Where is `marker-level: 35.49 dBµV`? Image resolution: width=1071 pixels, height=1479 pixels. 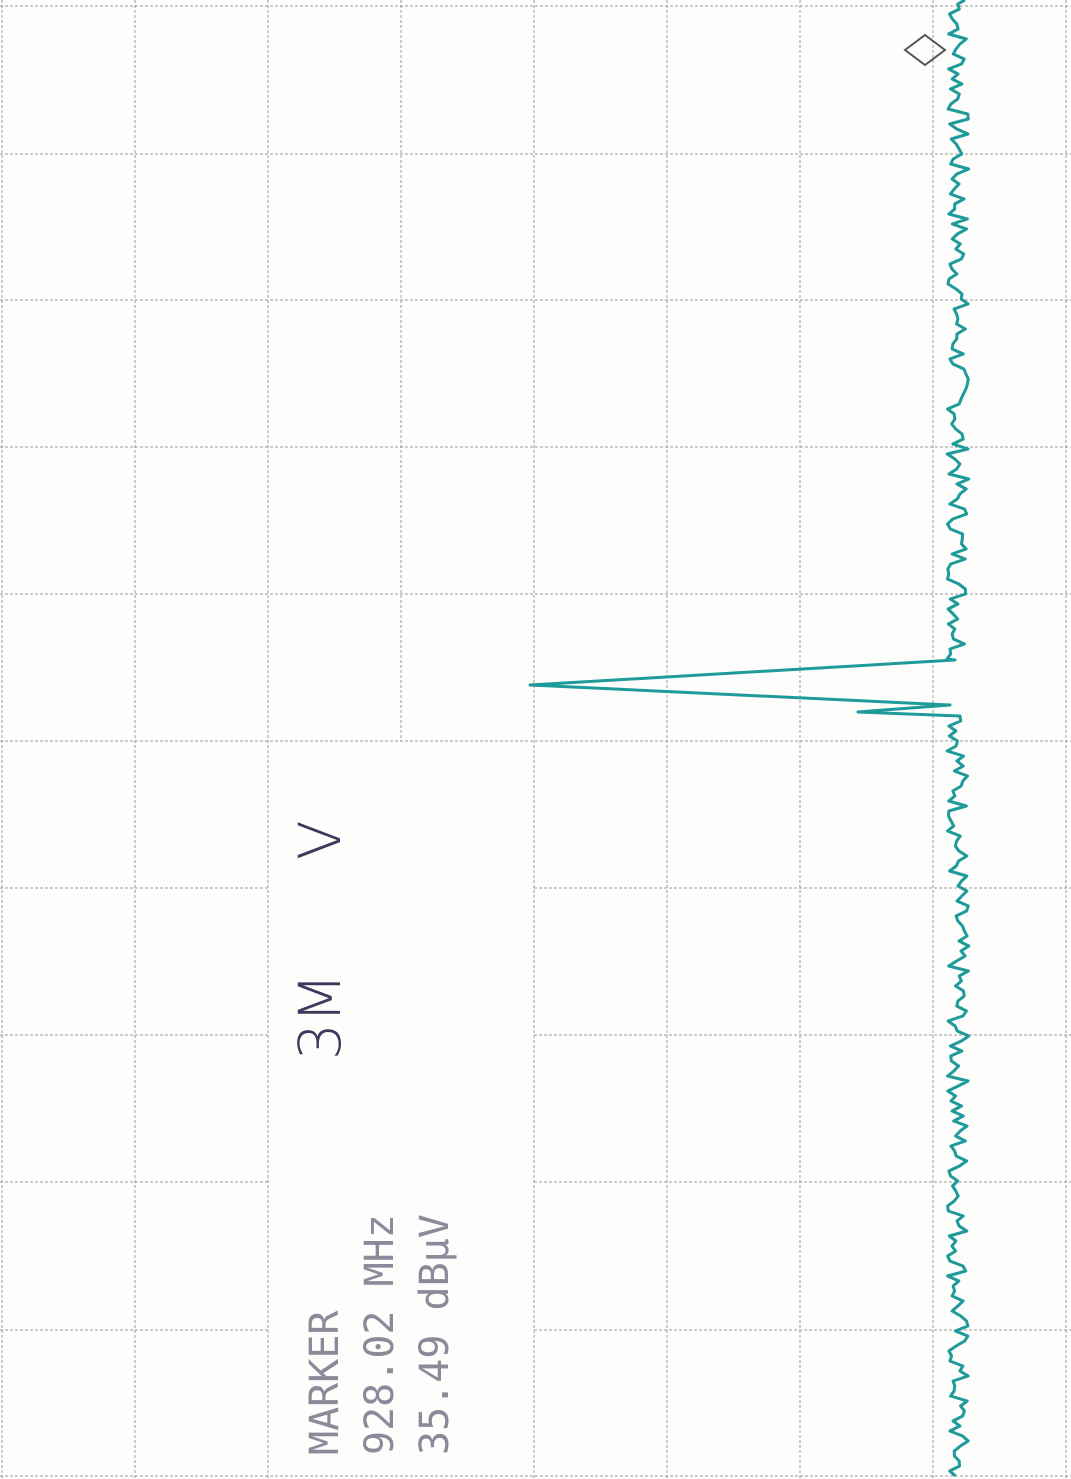
marker-level: 35.49 dBµV is located at coordinates (435, 1334).